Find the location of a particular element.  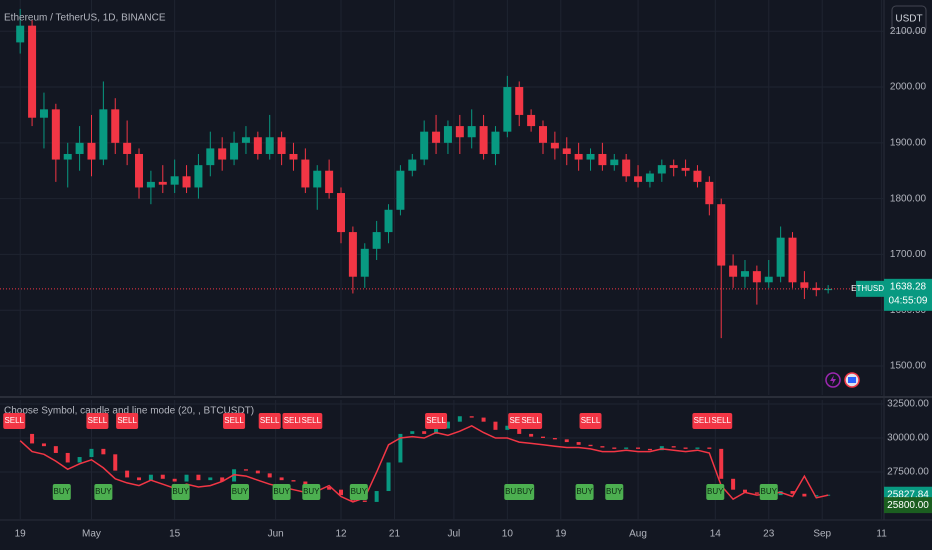

last-price-label: 1638.28 is located at coordinates (908, 286).